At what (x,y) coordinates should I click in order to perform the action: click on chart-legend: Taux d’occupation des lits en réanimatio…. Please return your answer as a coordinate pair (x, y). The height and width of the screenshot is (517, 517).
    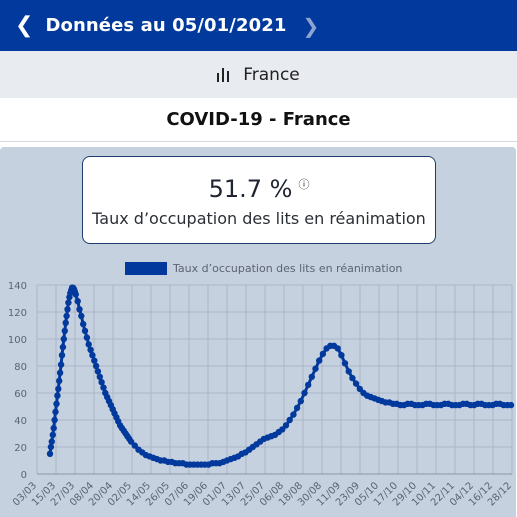
    Looking at the image, I should click on (263, 268).